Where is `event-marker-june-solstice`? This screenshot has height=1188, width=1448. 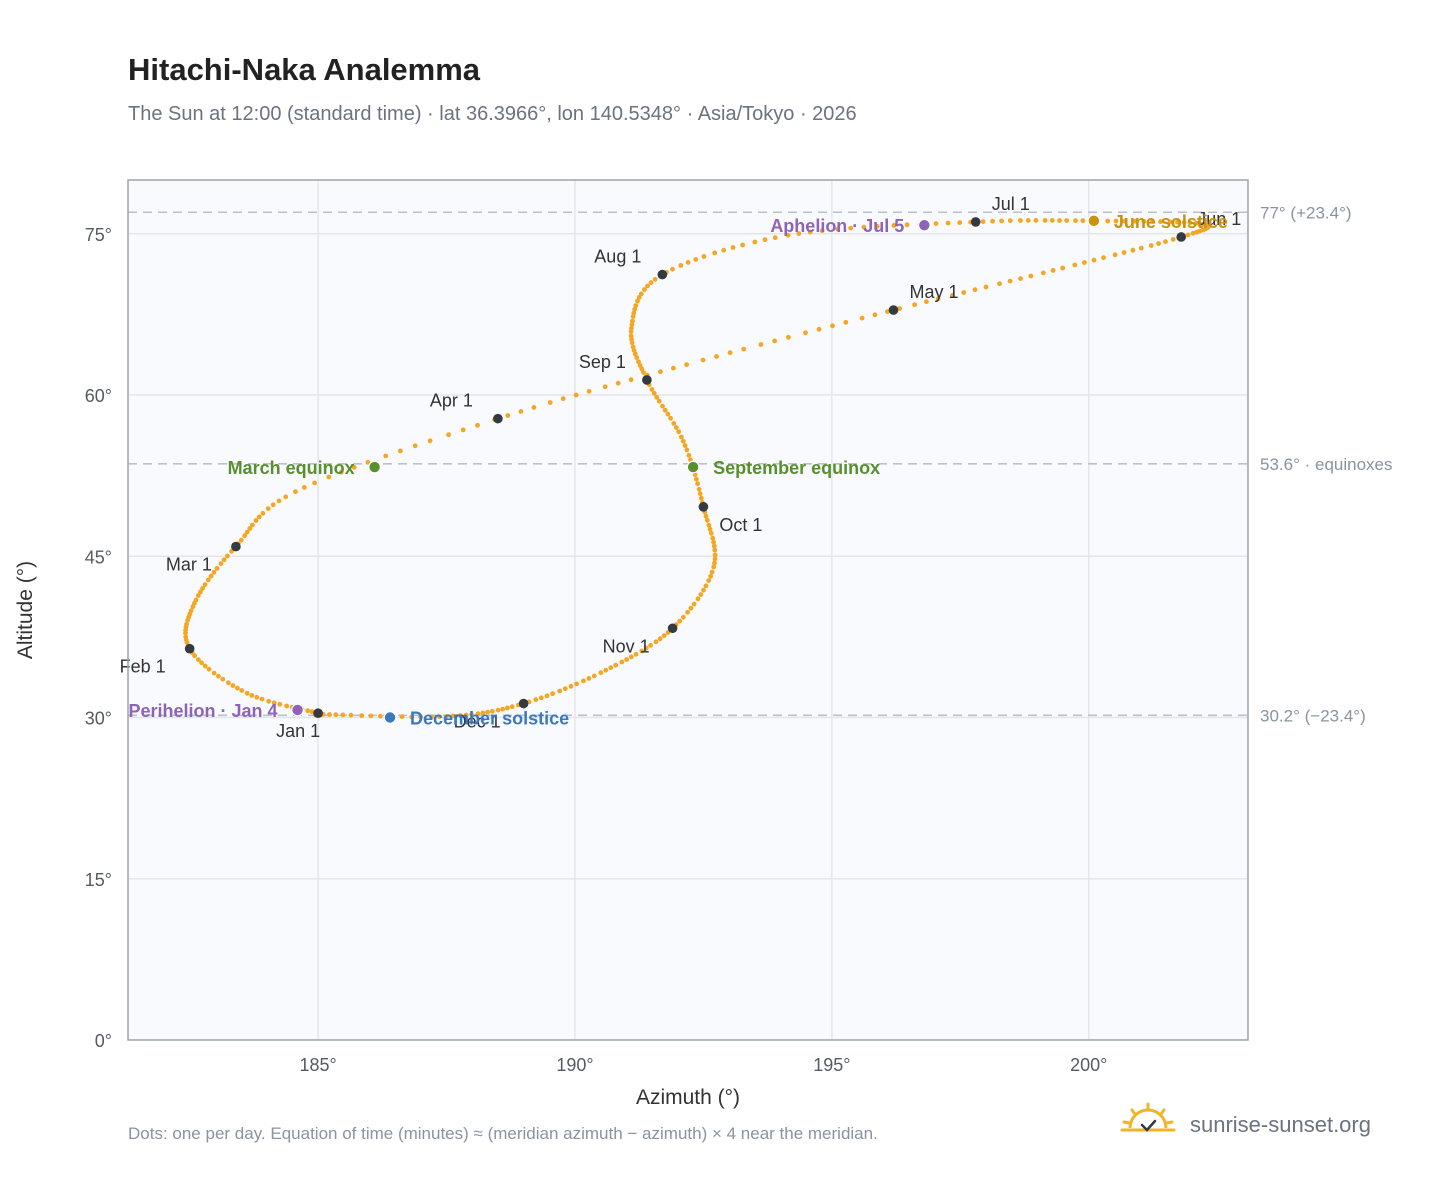
event-marker-june-solstice is located at coordinates (1094, 221).